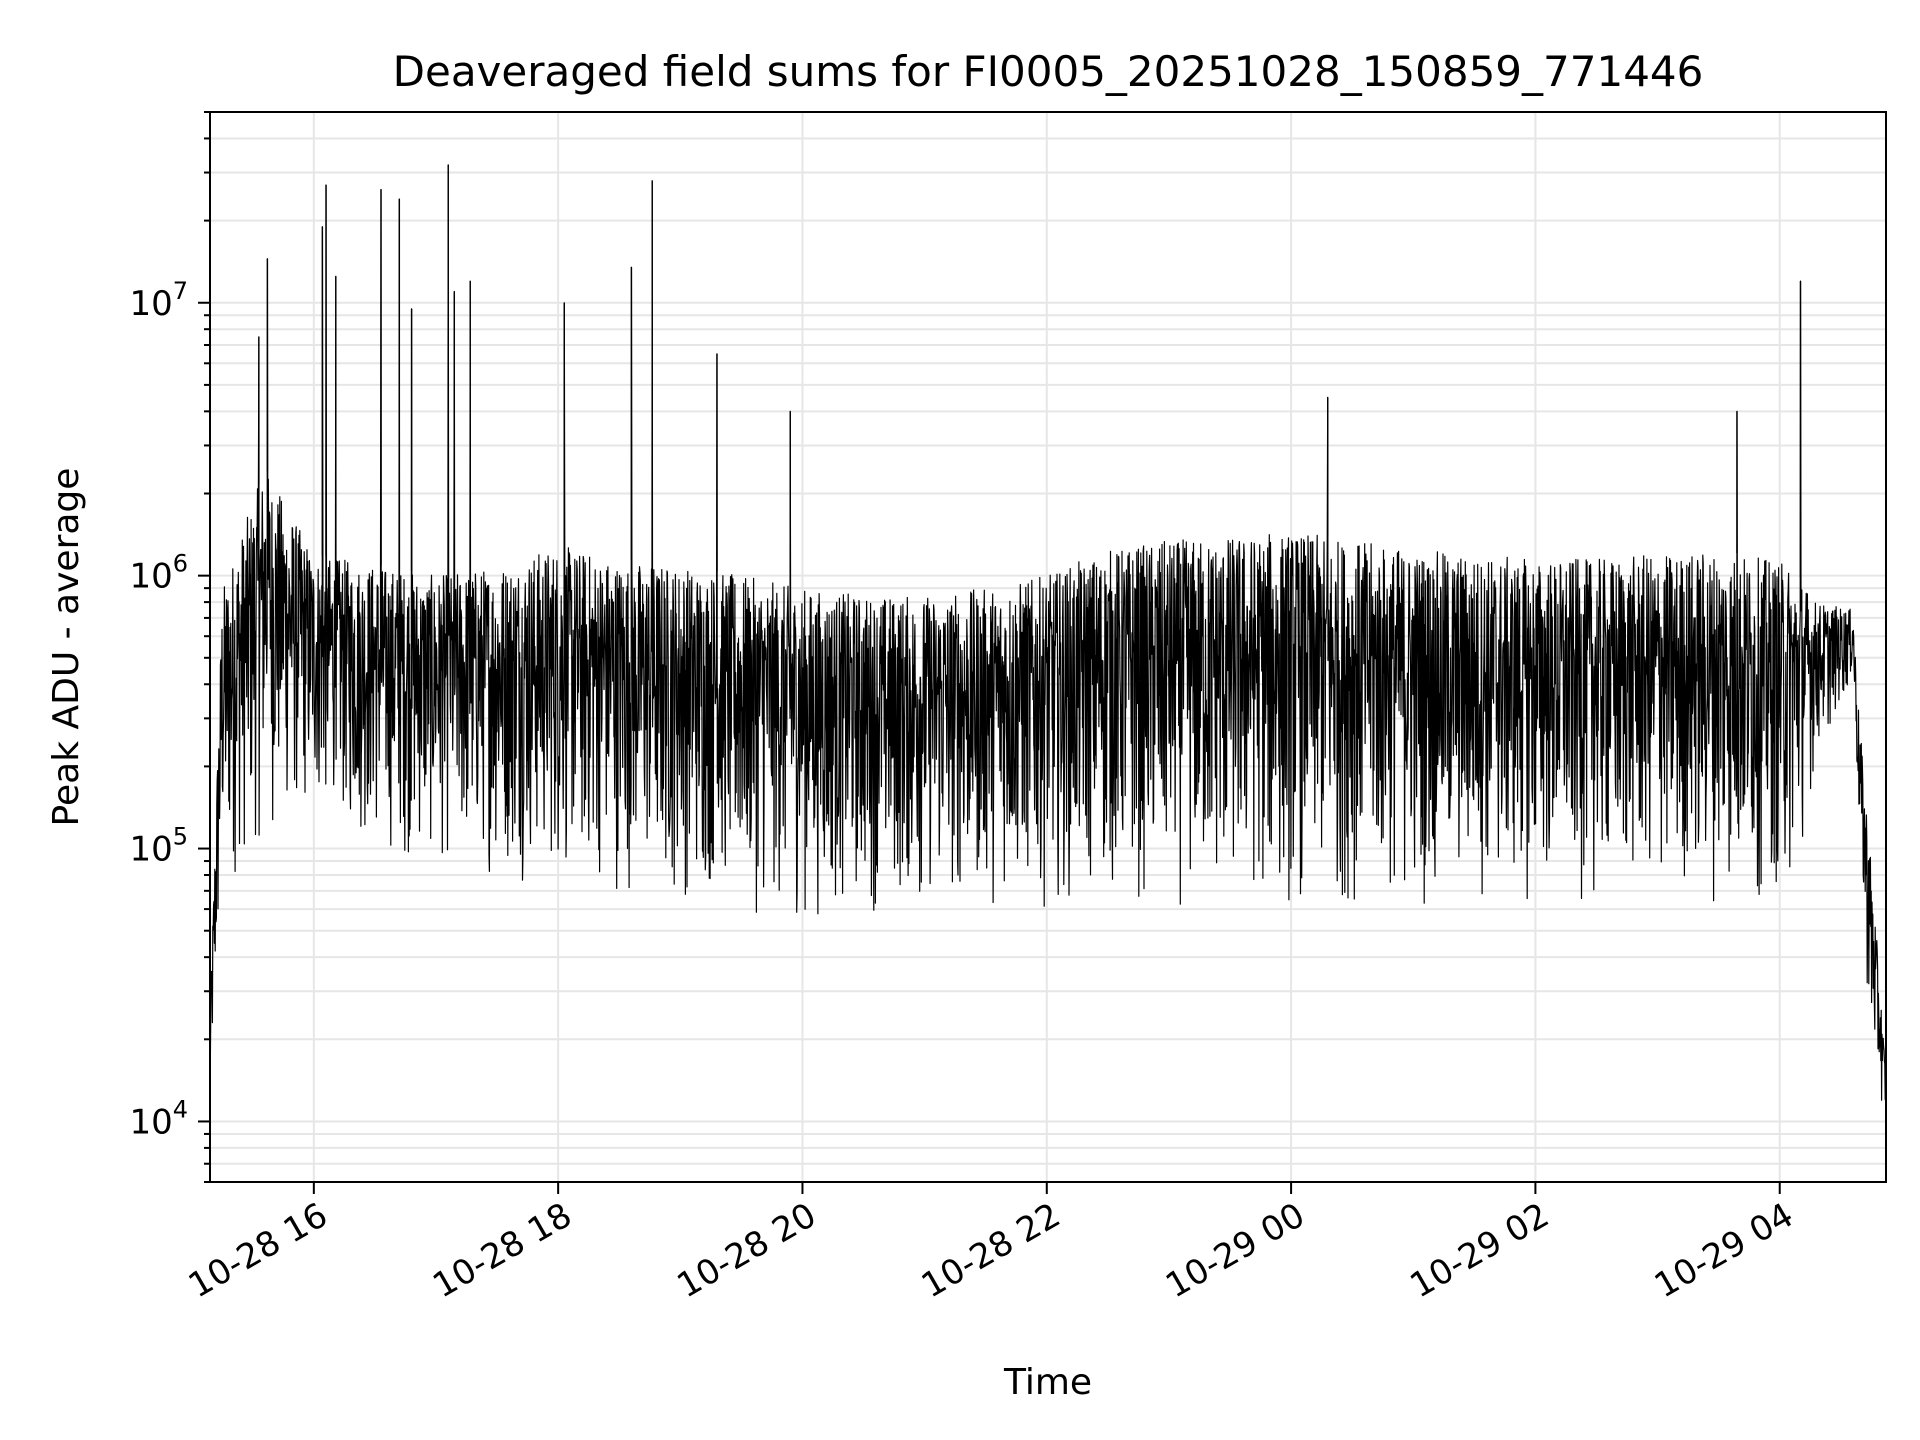  What do you see at coordinates (258, 1250) in the screenshot?
I see `x-tick-label: 10-28 16` at bounding box center [258, 1250].